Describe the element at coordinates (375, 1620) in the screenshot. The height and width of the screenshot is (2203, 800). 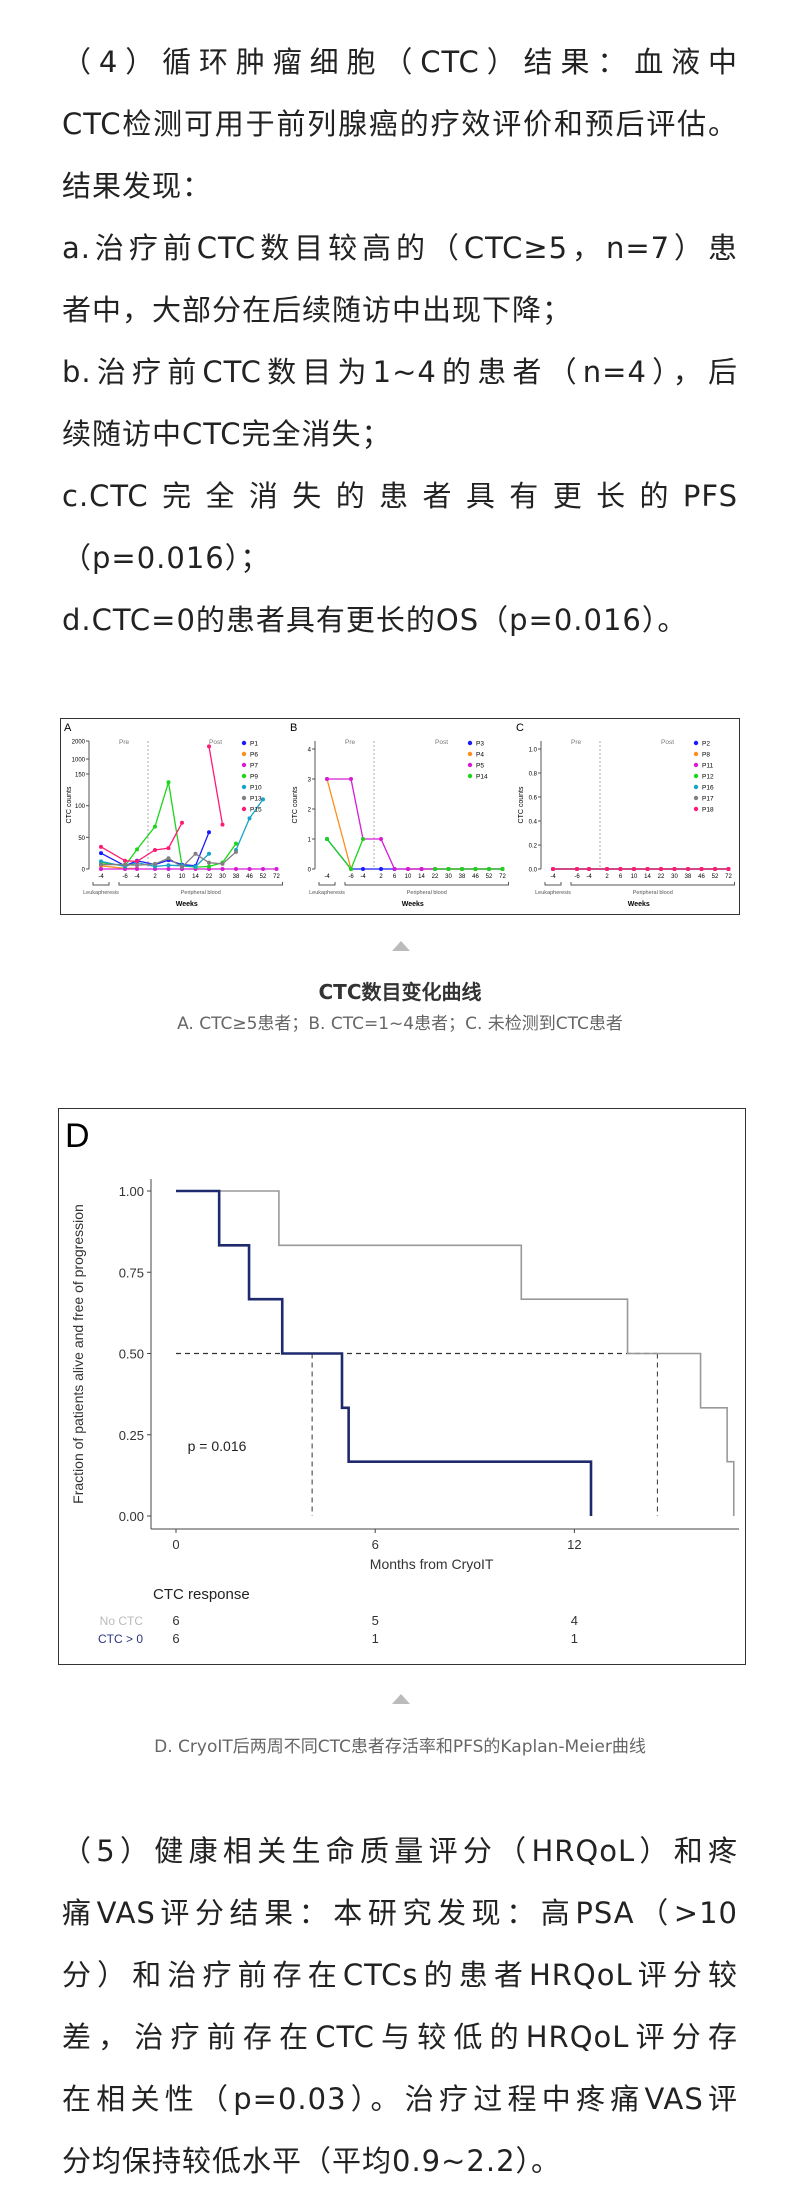
I see `risk-count: 5` at that location.